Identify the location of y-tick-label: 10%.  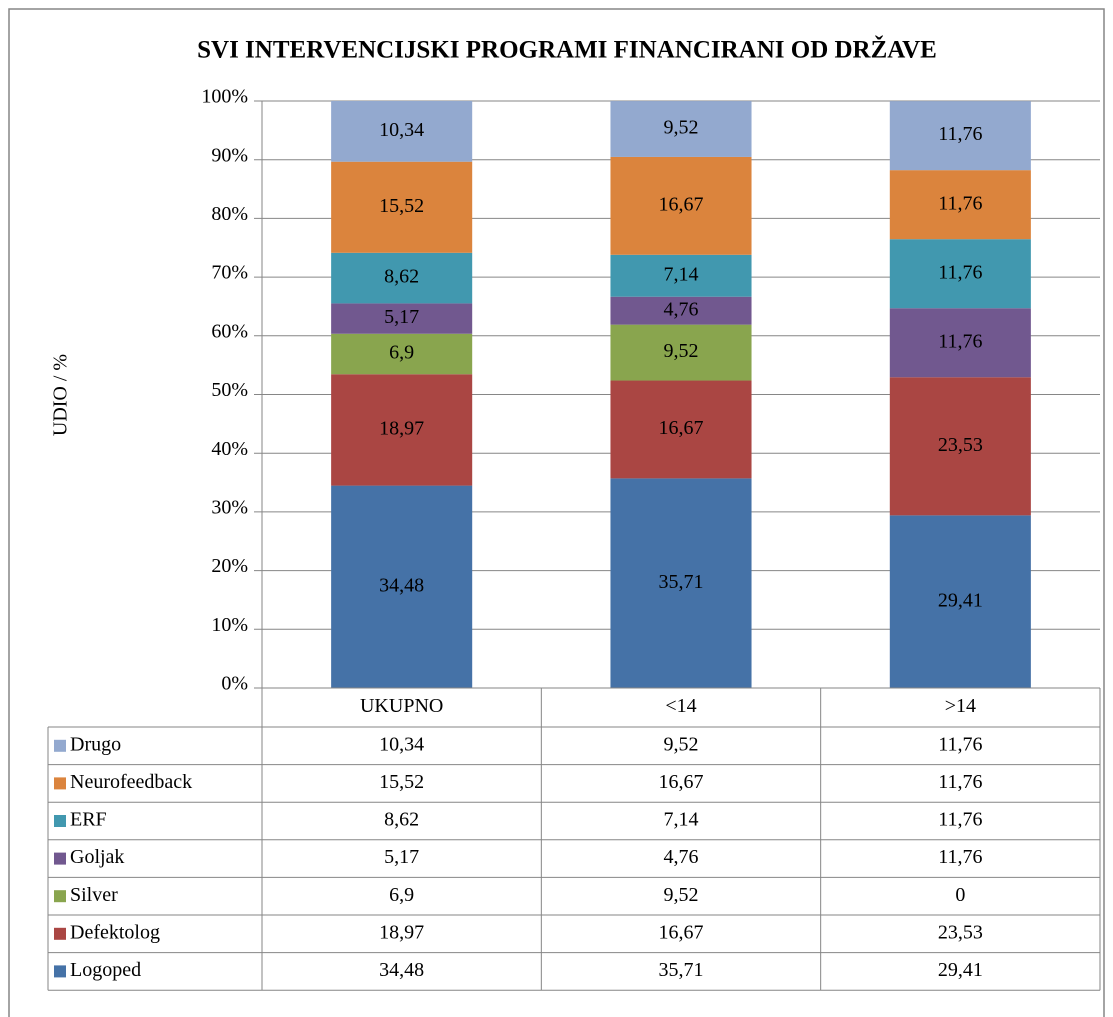
(229, 625).